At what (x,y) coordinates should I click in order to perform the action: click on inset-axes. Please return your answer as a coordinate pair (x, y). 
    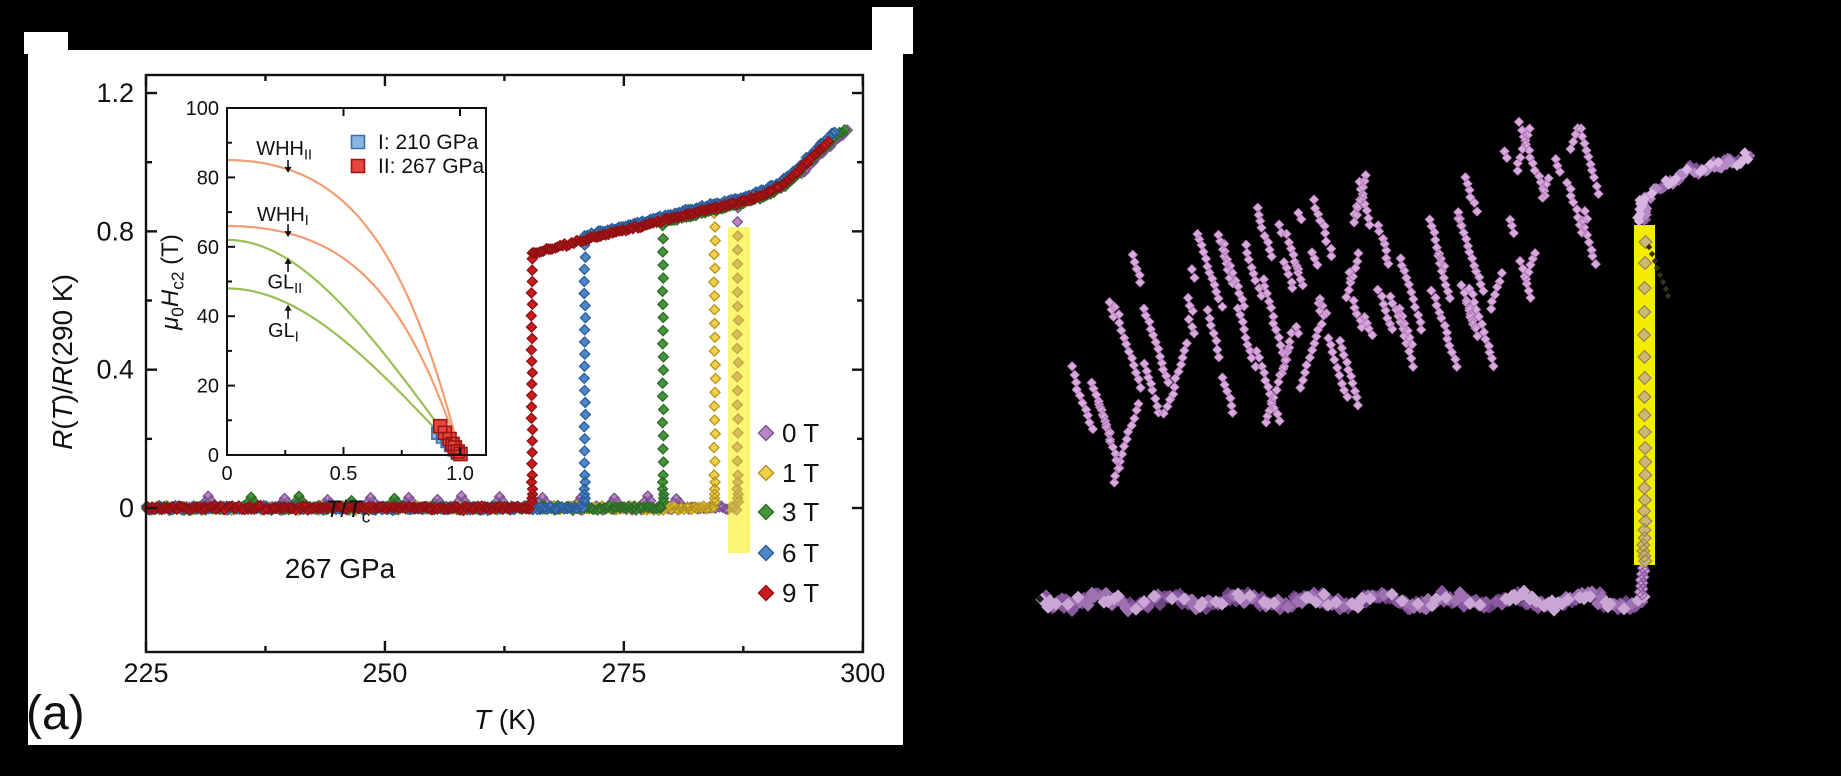
    Looking at the image, I should click on (356, 281).